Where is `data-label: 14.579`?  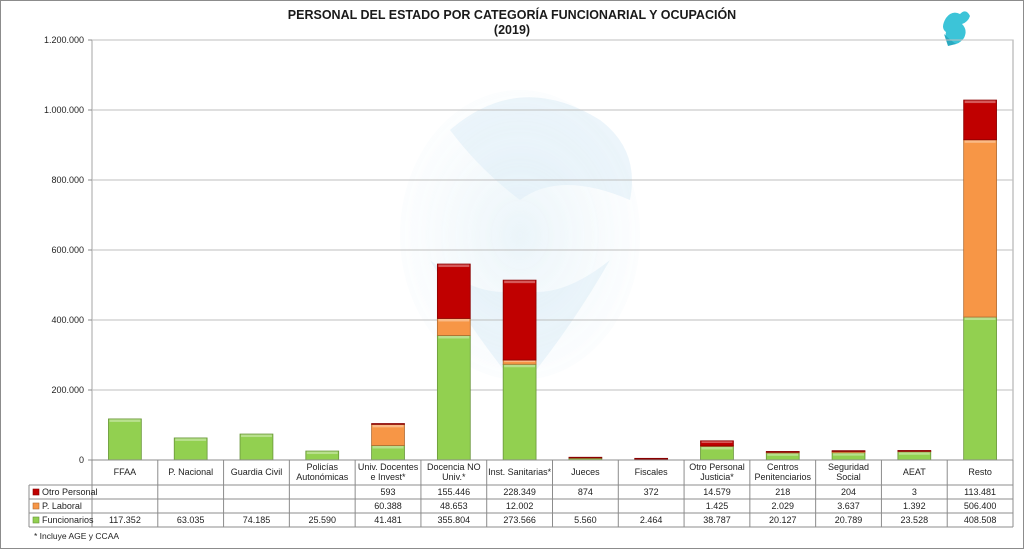
data-label: 14.579 is located at coordinates (717, 492).